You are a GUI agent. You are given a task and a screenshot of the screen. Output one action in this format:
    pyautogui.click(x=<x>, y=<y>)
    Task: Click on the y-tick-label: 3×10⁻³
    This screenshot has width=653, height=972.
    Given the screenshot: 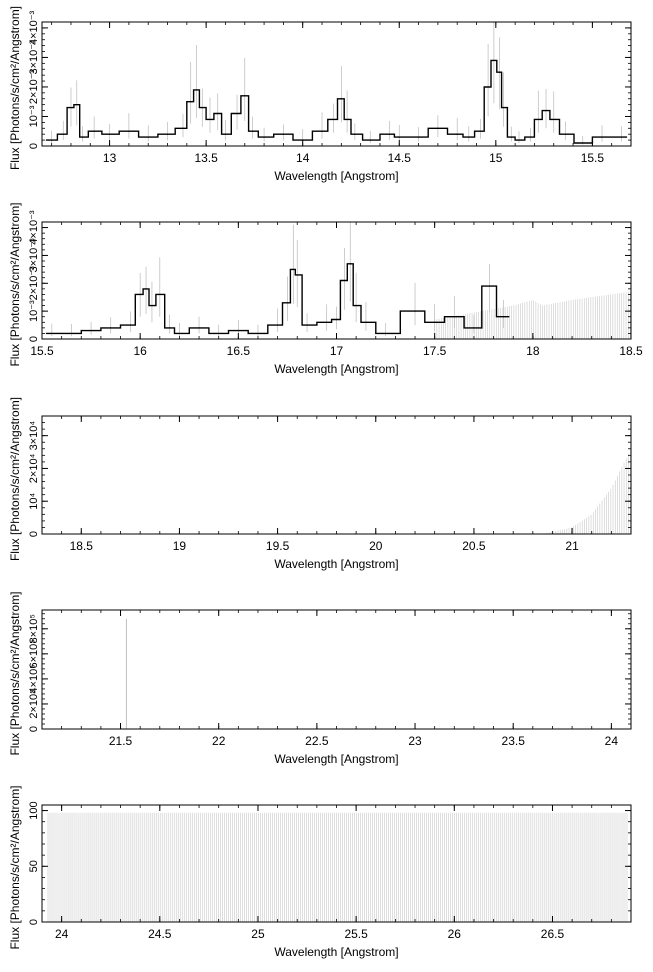 What is the action you would take?
    pyautogui.click(x=34, y=255)
    